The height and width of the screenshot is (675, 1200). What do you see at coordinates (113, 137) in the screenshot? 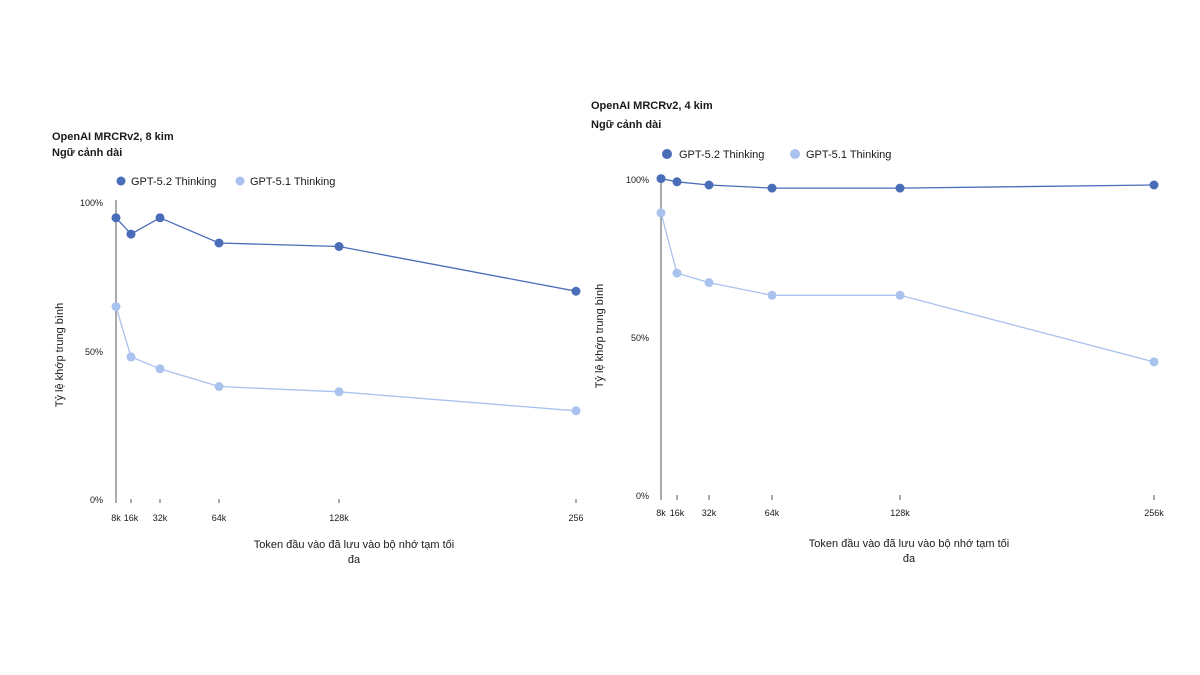
I see `chart-title: OpenAI MRCRv2, 8 kim` at bounding box center [113, 137].